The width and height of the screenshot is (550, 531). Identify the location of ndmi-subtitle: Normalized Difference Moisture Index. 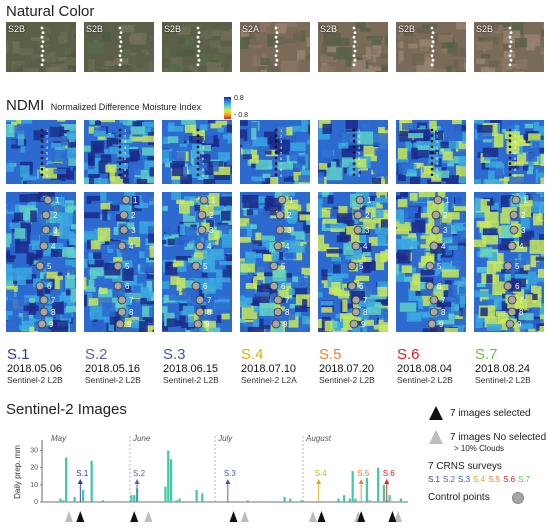
(126, 107).